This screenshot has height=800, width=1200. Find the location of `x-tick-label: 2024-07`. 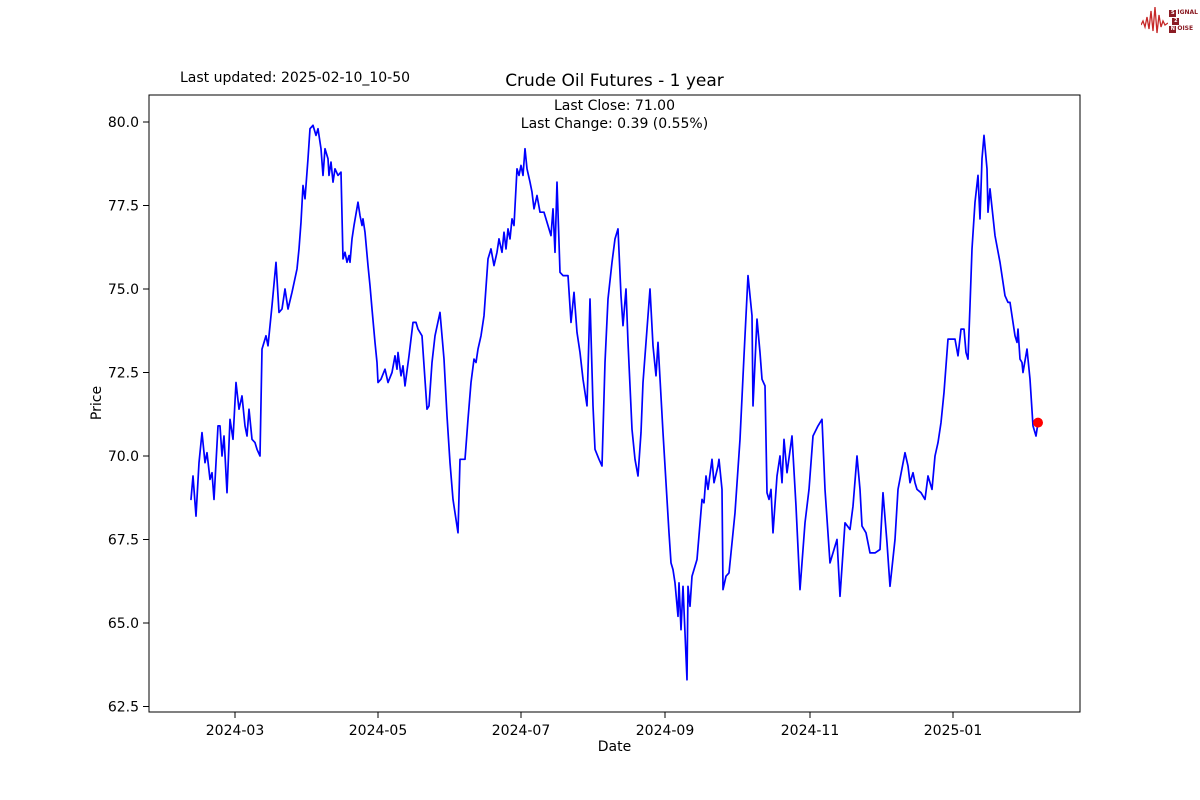

x-tick-label: 2024-07 is located at coordinates (521, 731).